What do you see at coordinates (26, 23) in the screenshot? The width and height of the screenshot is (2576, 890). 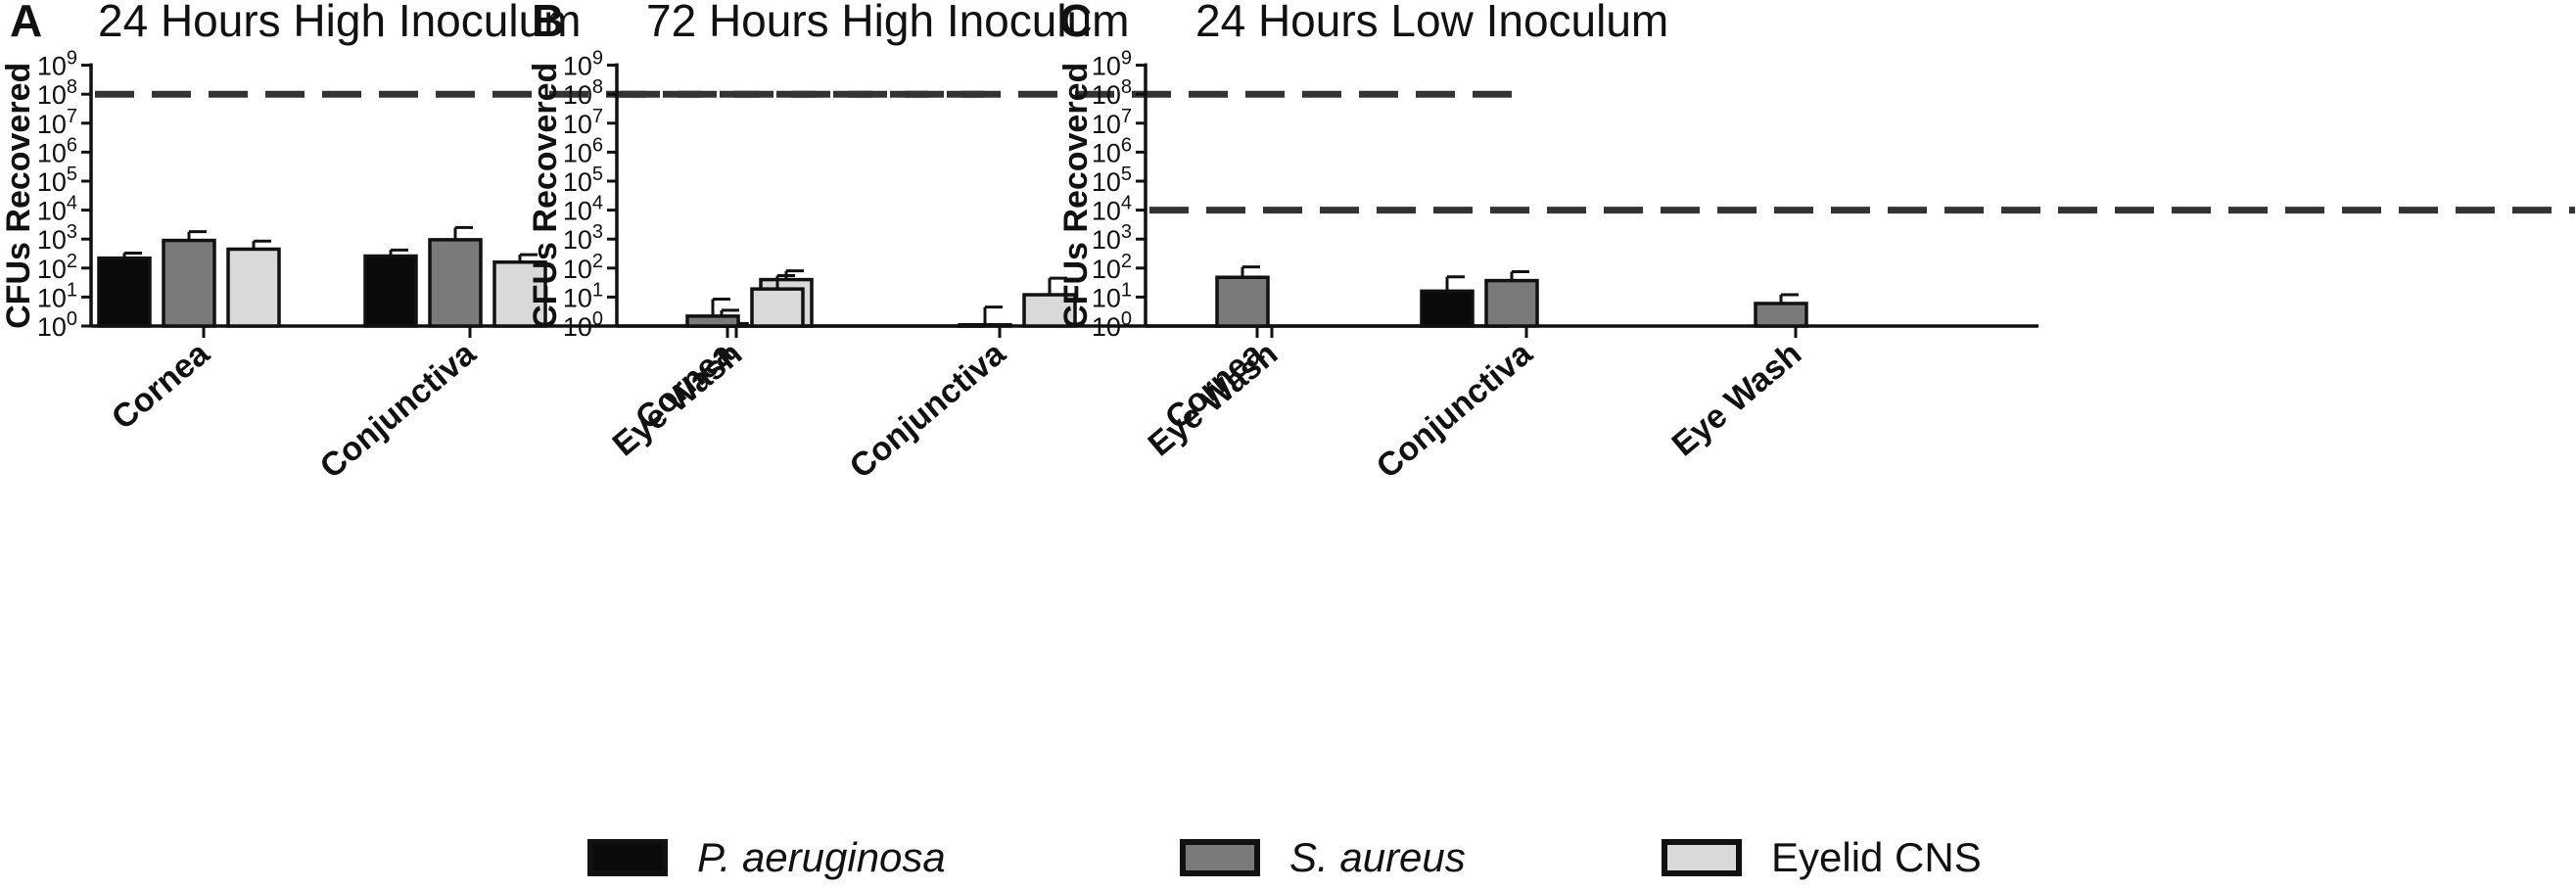 I see `panel-label: A` at bounding box center [26, 23].